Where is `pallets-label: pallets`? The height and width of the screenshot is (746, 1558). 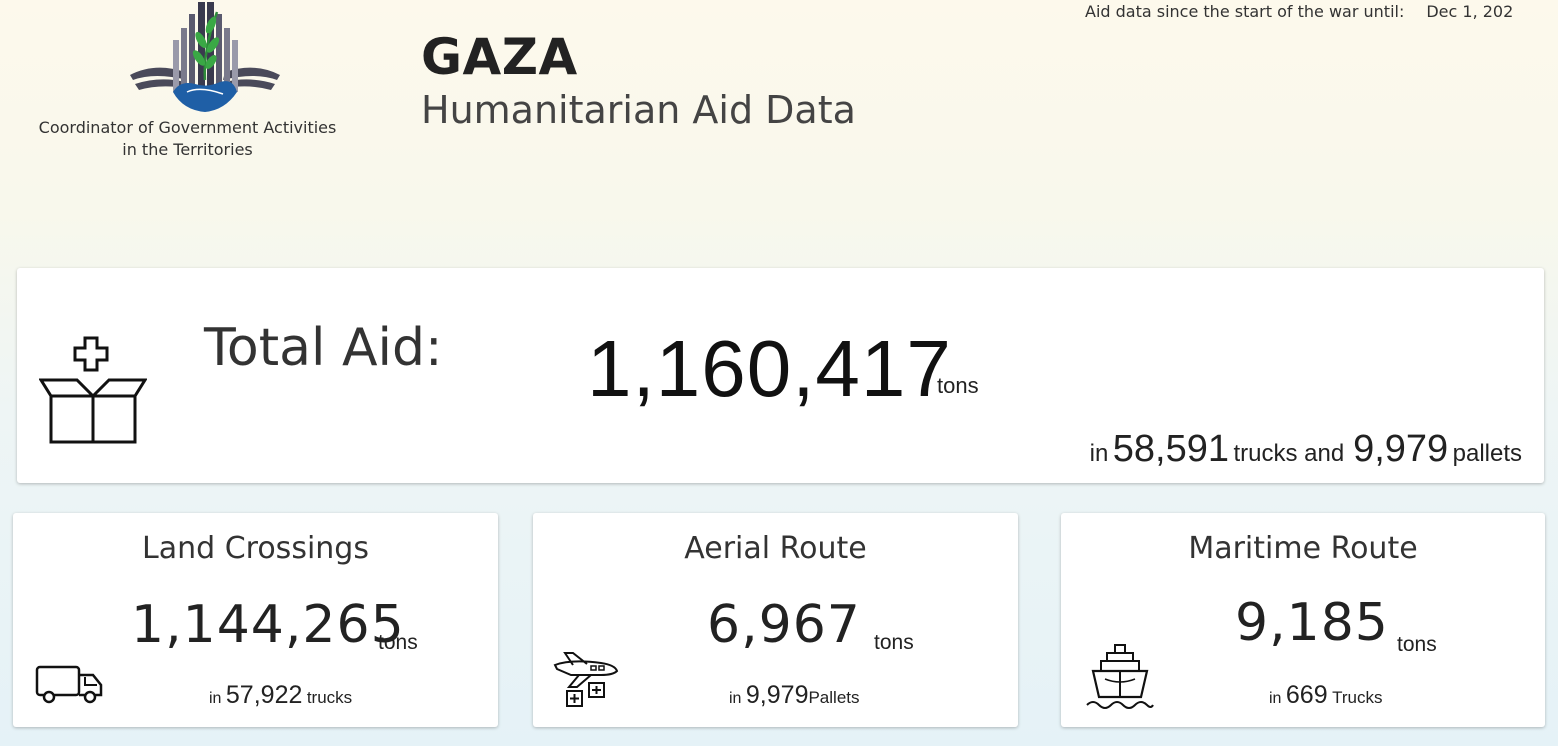
pallets-label: pallets is located at coordinates (1487, 453).